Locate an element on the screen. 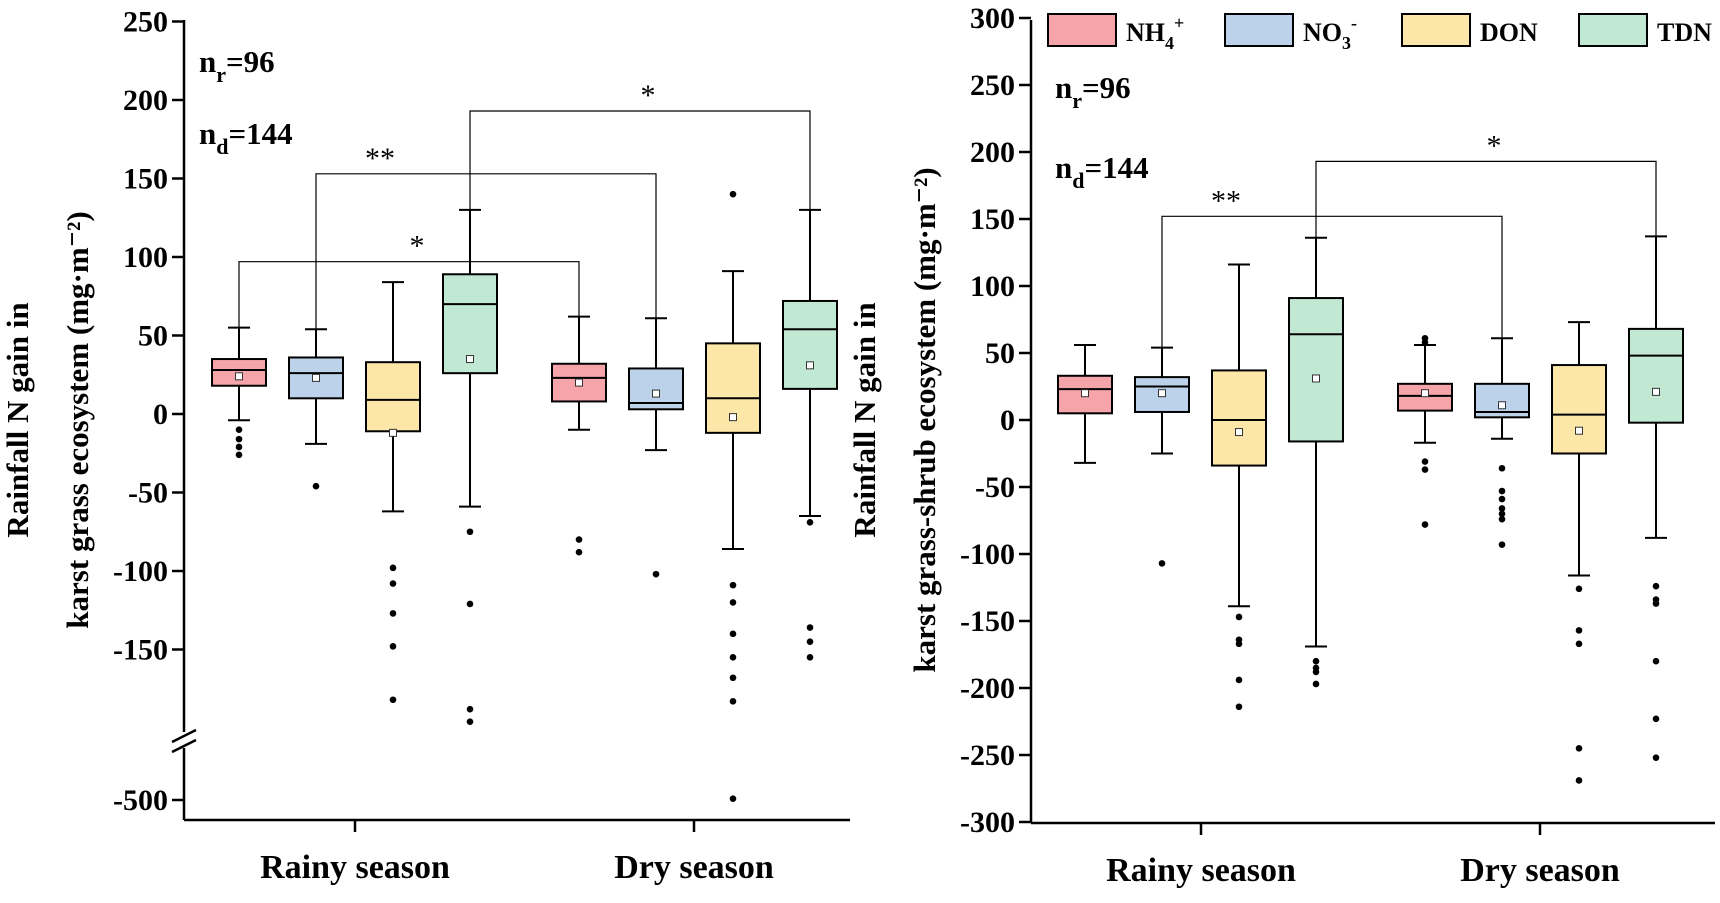 The width and height of the screenshot is (1720, 903). box-tdn-dry-season is located at coordinates (1656, 498).